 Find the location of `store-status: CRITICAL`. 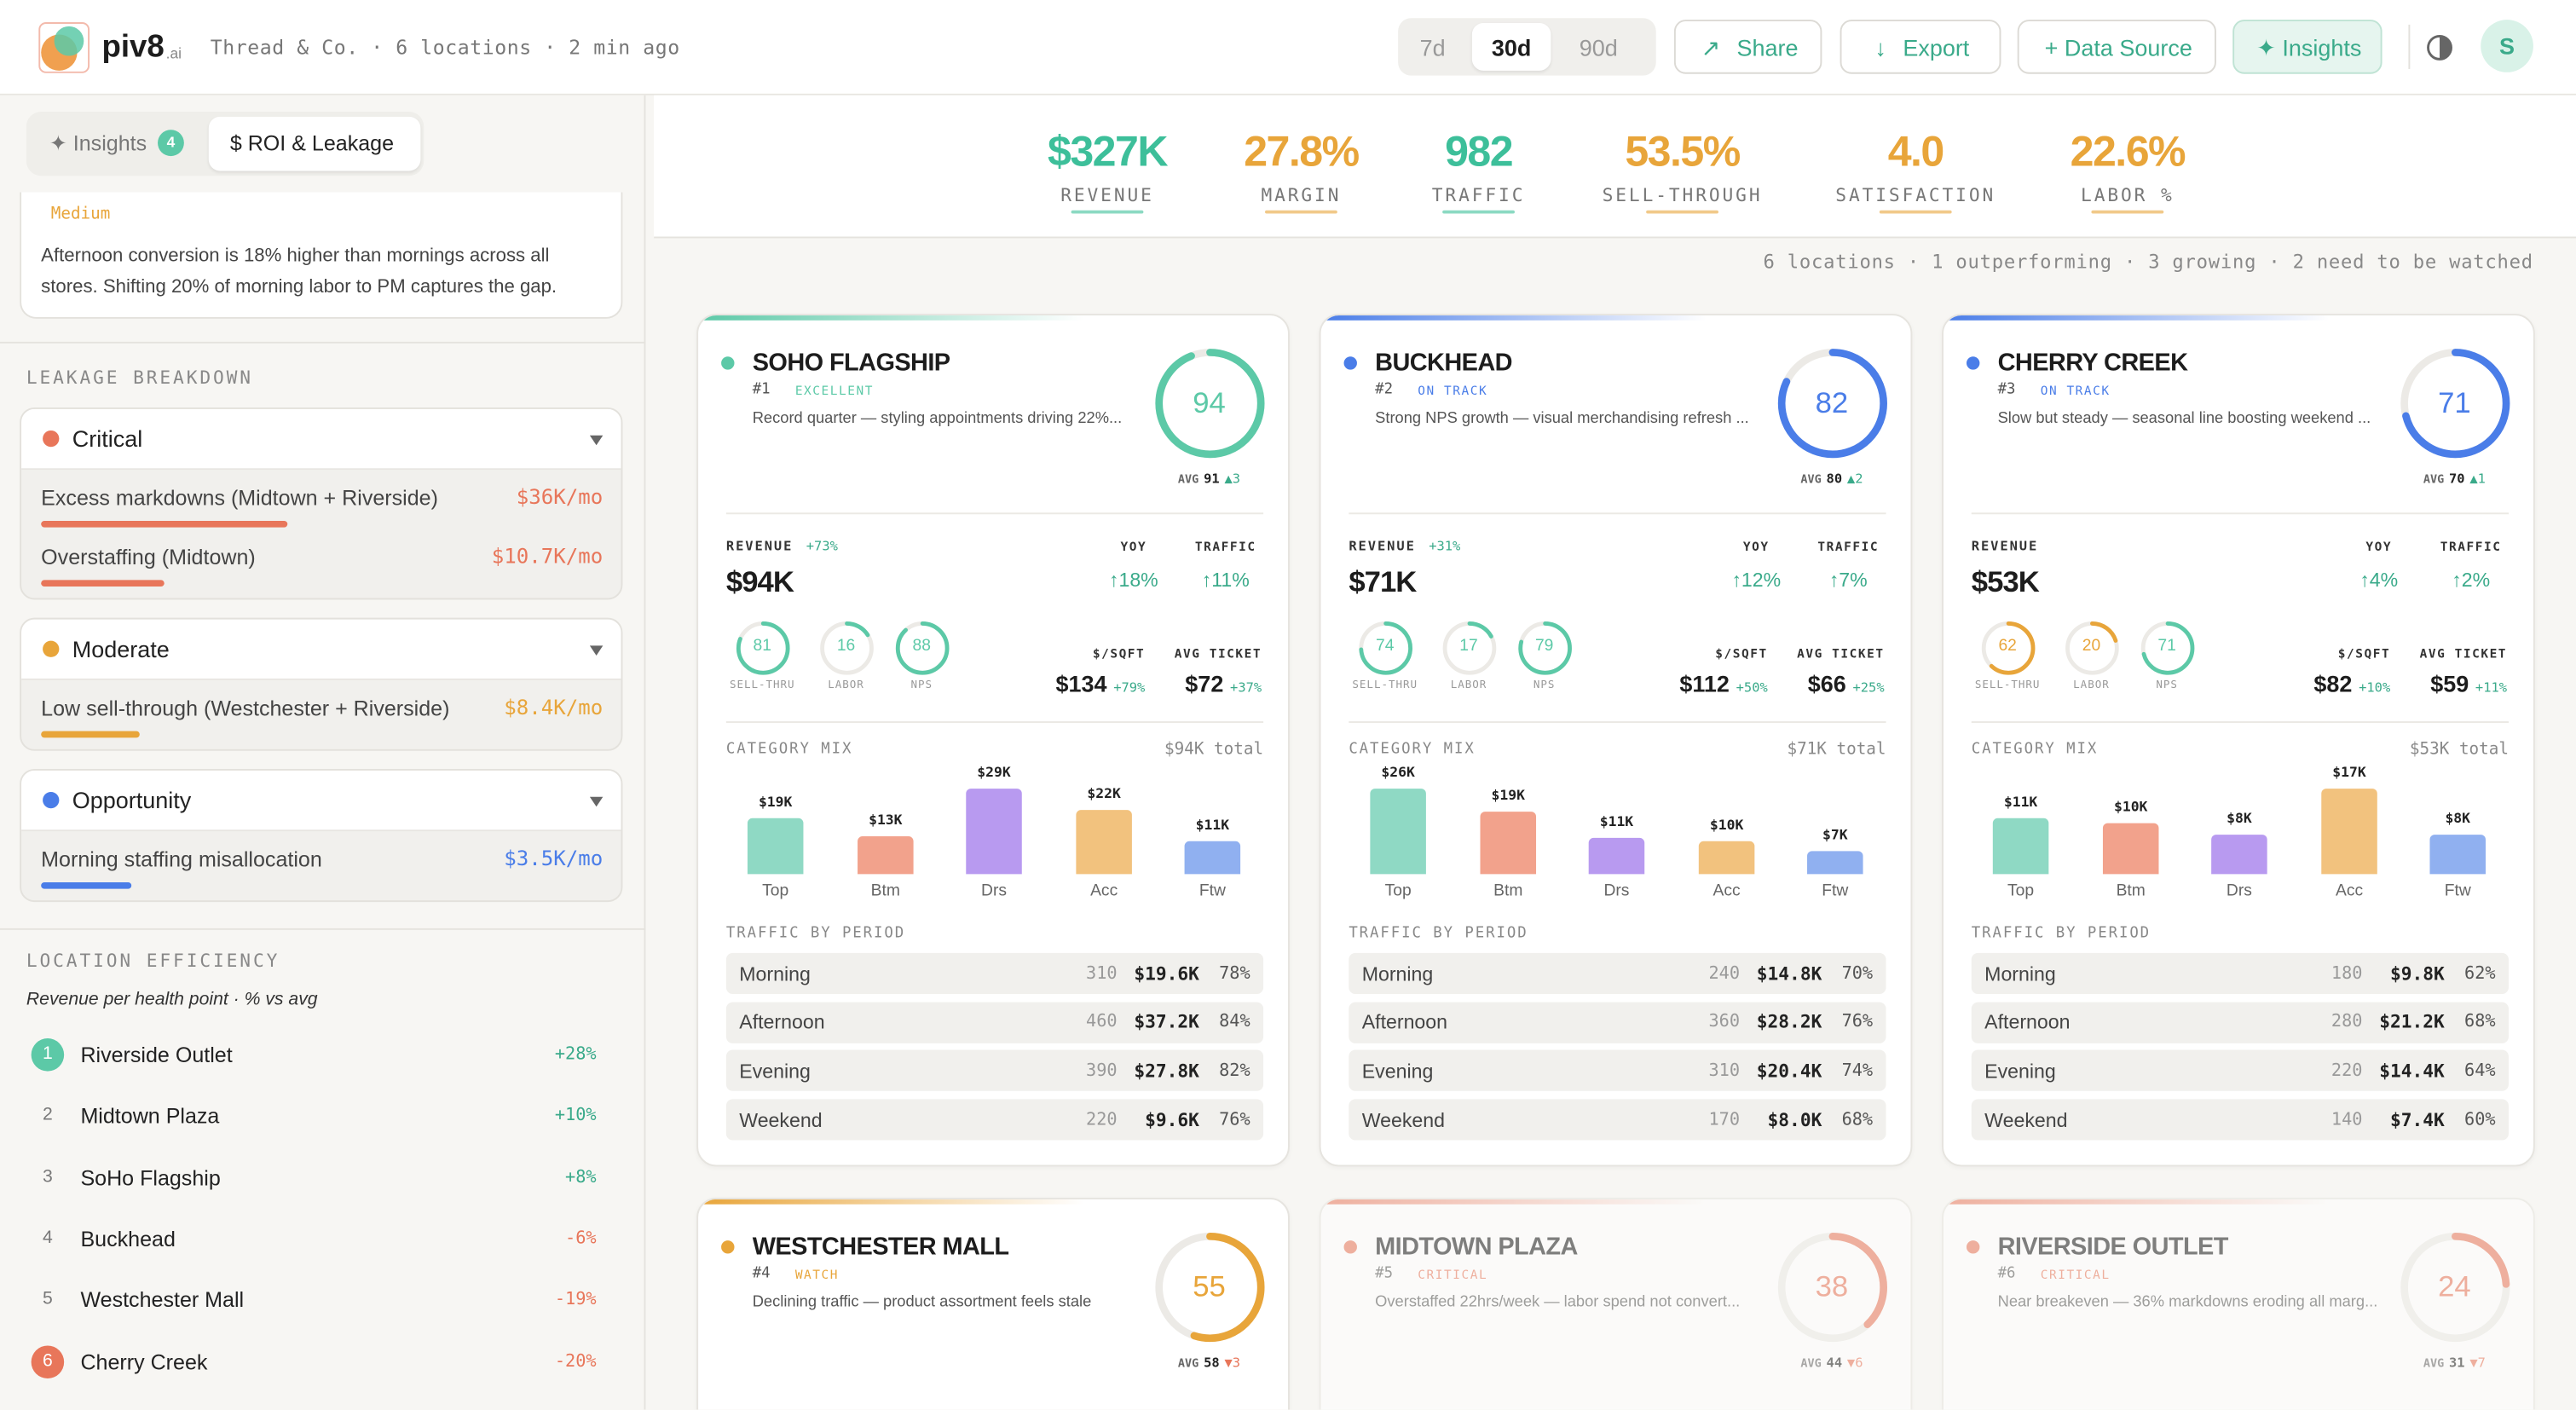

store-status: CRITICAL is located at coordinates (1453, 1274).